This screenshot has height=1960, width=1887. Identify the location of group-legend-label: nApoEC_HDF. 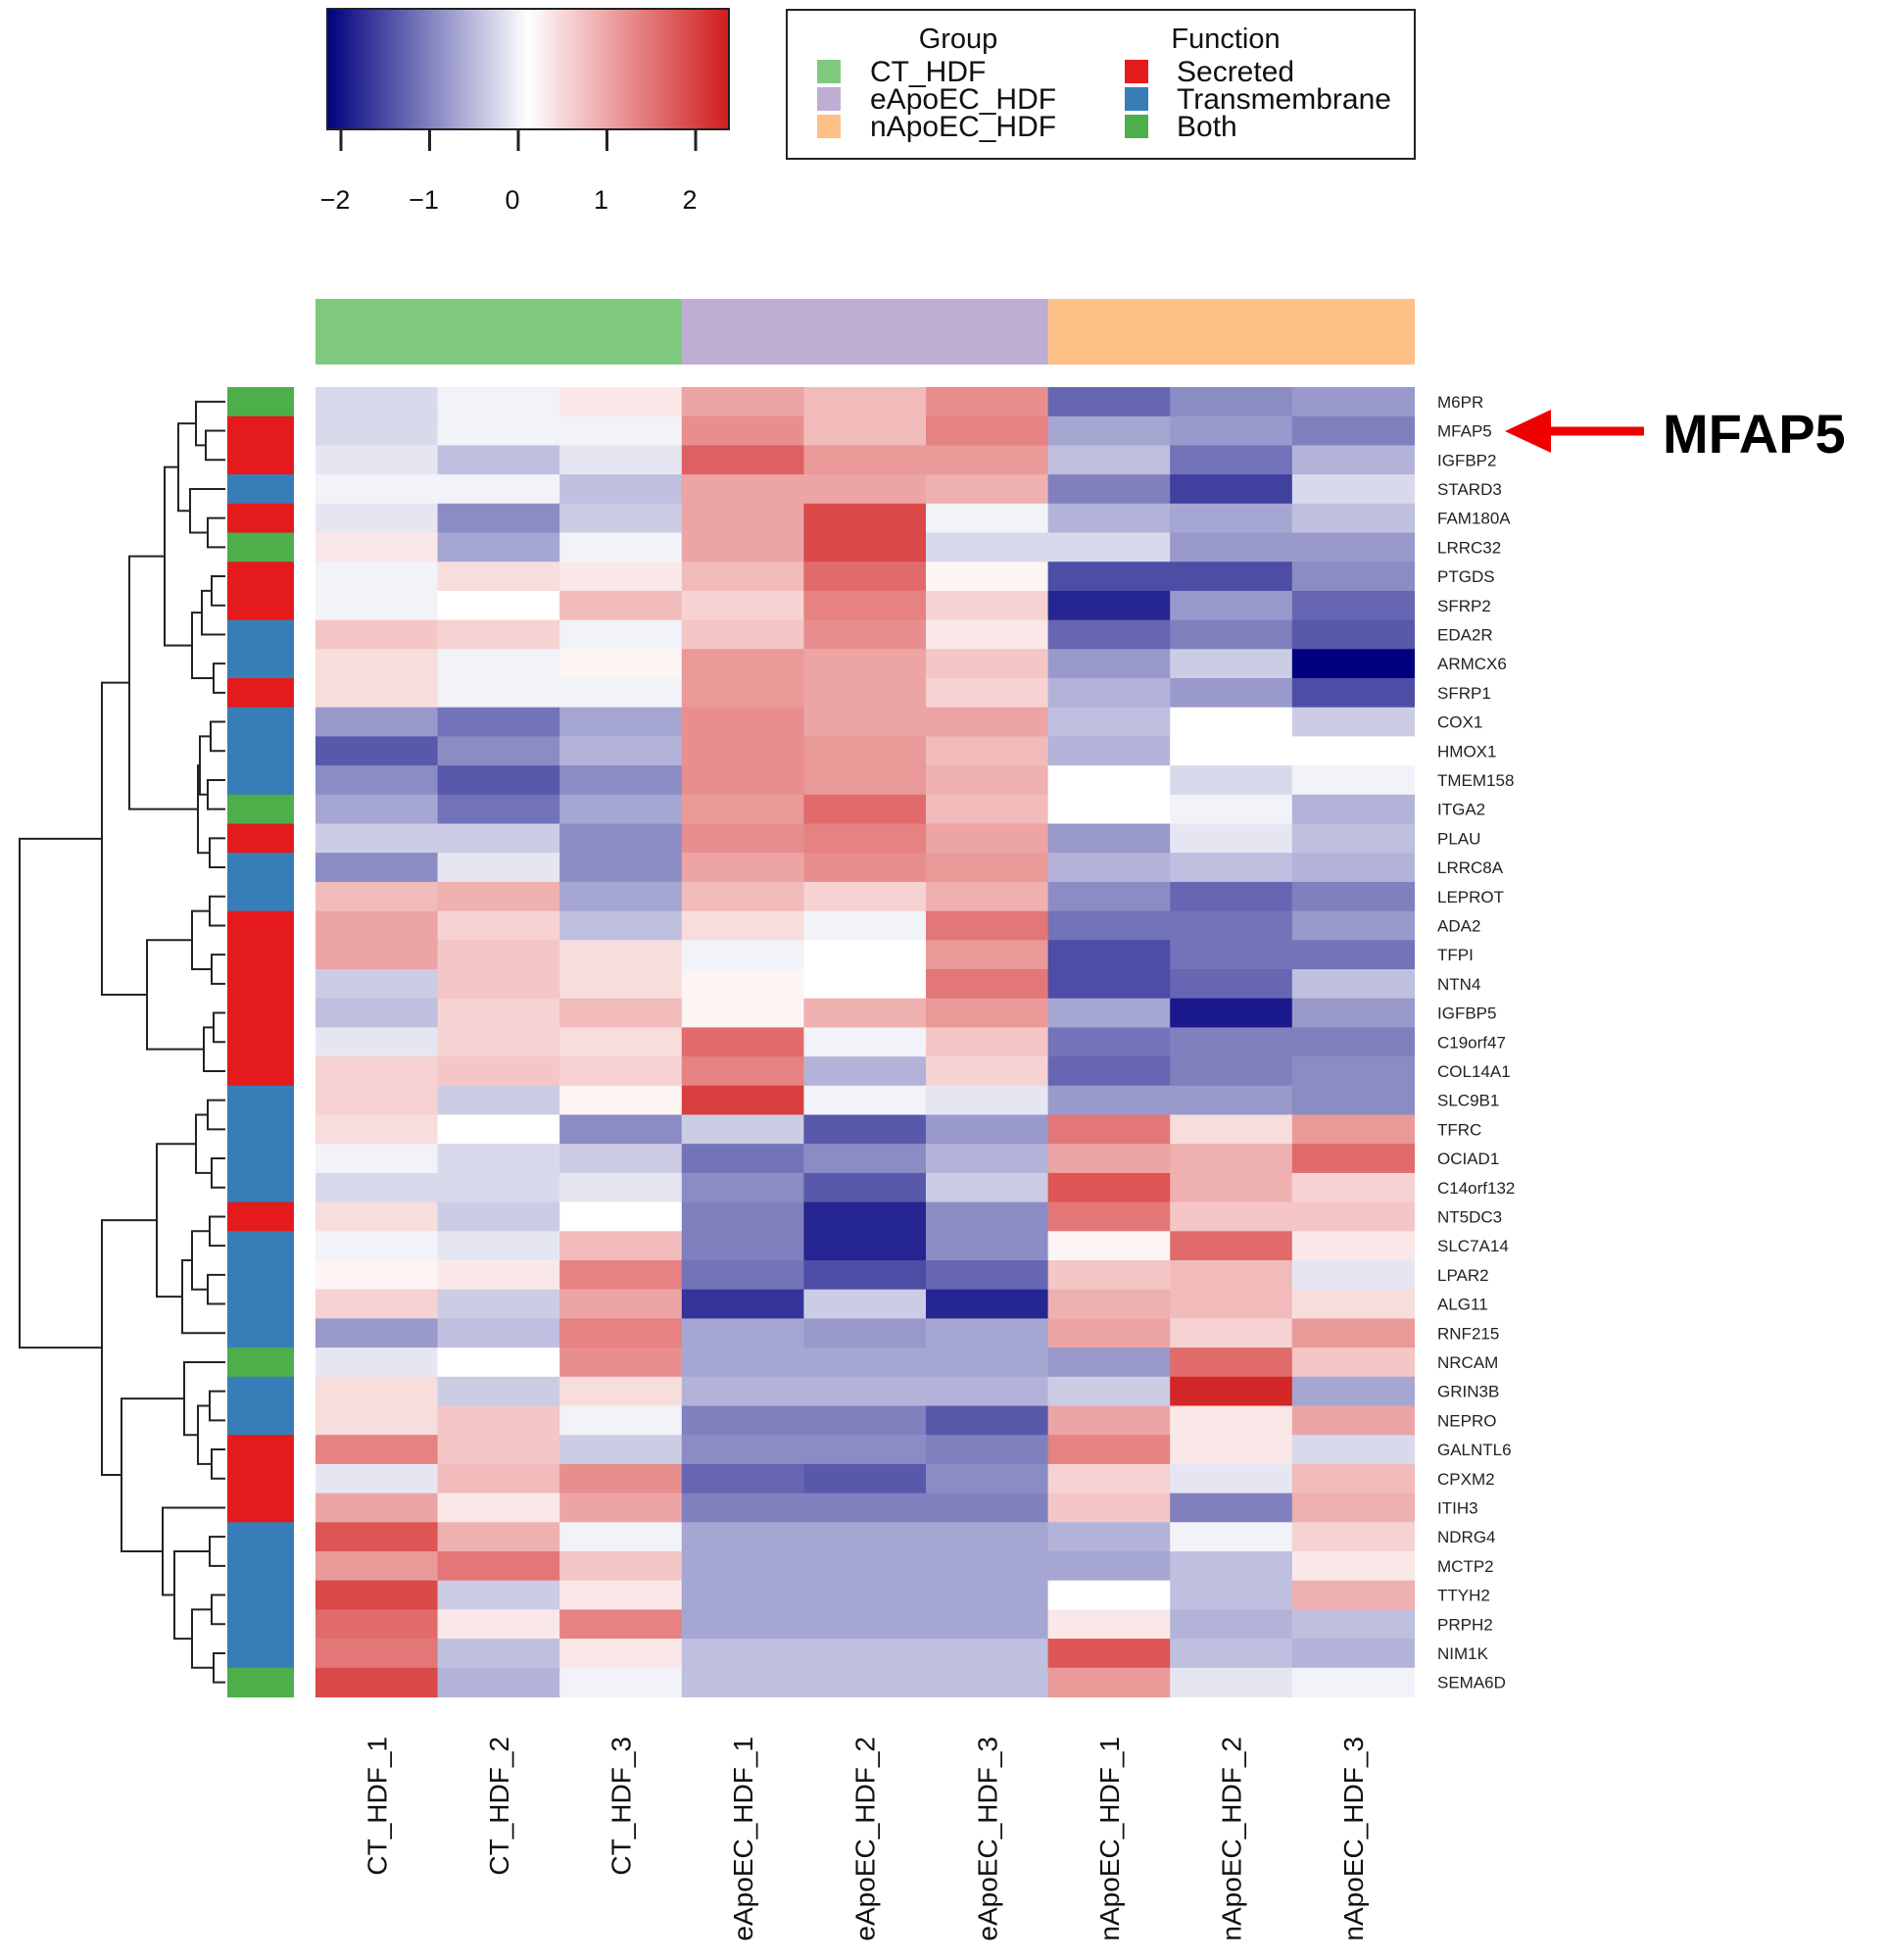
(963, 127).